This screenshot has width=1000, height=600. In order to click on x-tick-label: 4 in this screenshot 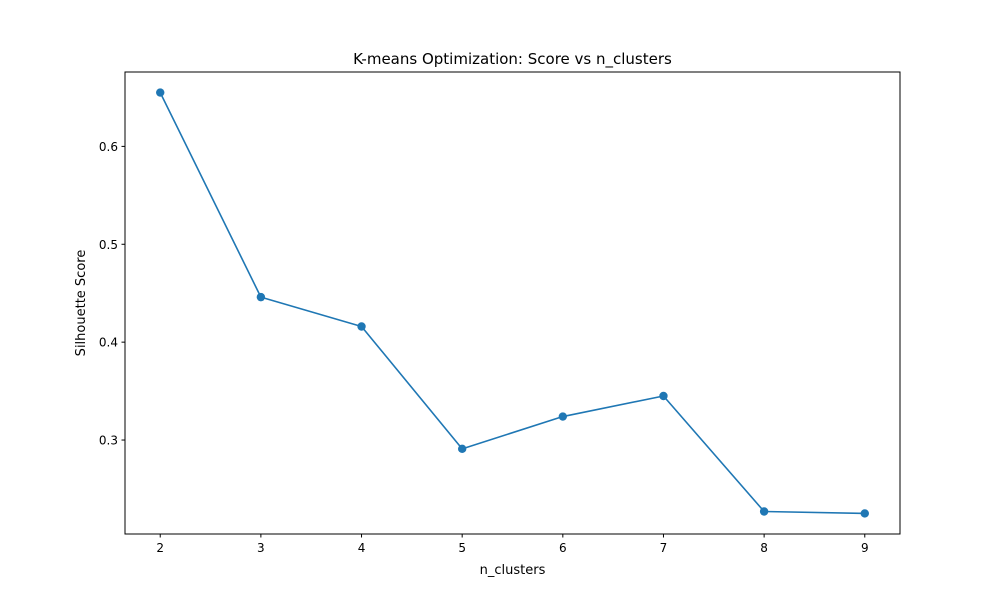, I will do `click(362, 548)`.